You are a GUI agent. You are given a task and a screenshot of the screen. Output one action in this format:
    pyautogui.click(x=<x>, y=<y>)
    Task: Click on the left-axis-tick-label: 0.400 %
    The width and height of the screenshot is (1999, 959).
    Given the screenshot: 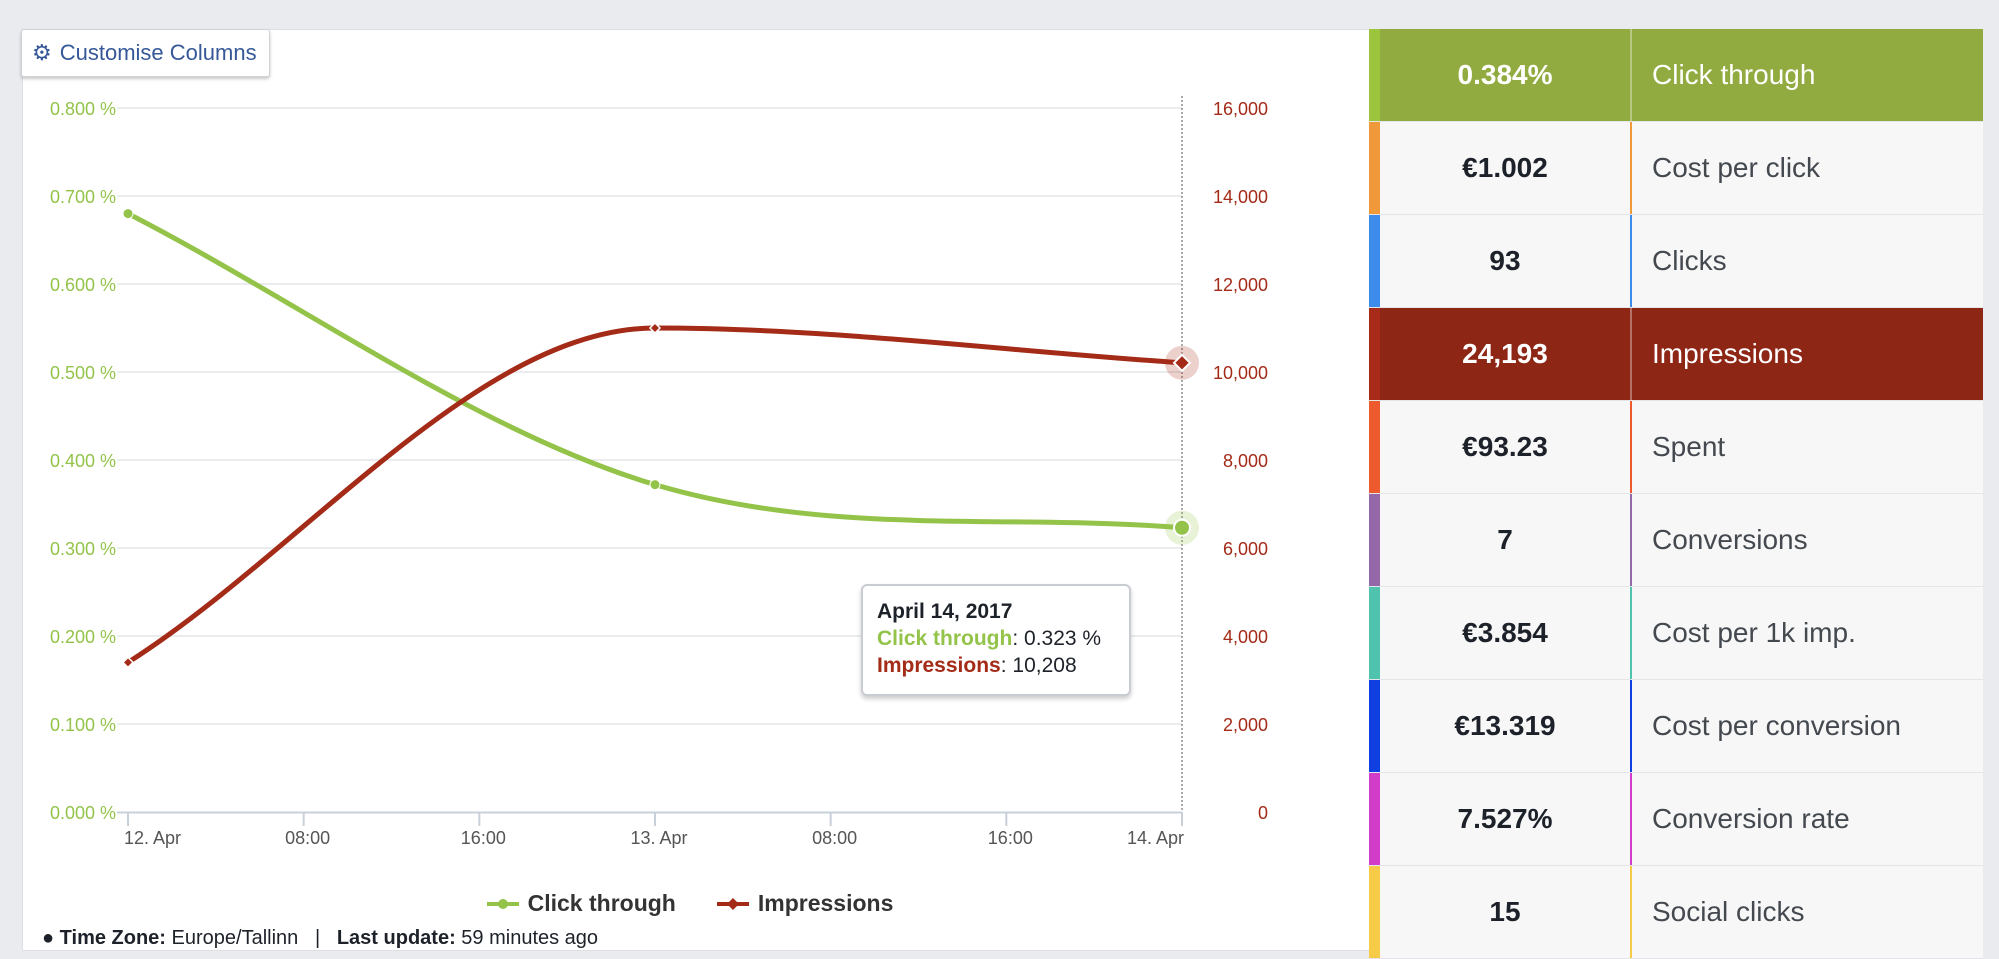 What is the action you would take?
    pyautogui.click(x=83, y=461)
    